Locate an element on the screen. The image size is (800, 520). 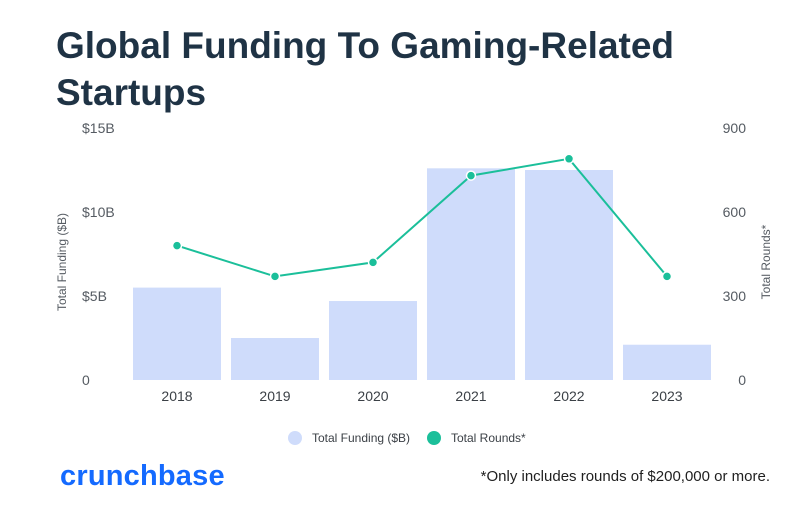
y-left-tick-label: 0 is located at coordinates (86, 380).